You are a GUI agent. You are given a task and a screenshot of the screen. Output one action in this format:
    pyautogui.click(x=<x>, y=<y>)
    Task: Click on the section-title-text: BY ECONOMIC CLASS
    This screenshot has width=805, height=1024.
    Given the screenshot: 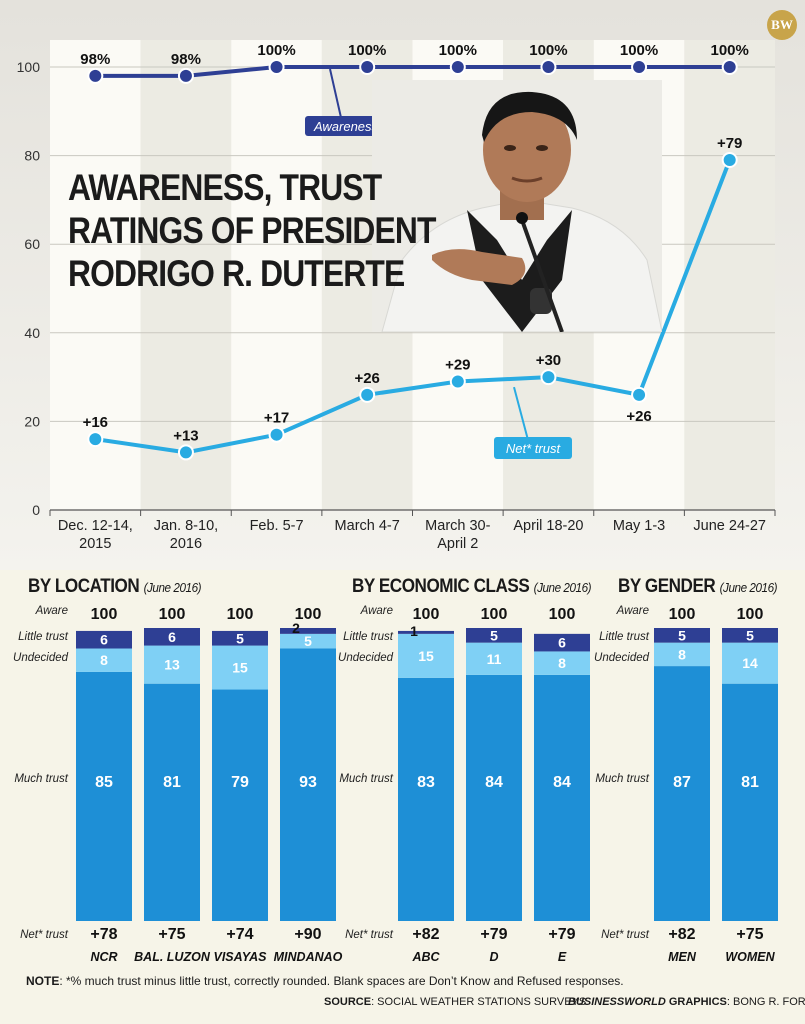 What is the action you would take?
    pyautogui.click(x=441, y=586)
    